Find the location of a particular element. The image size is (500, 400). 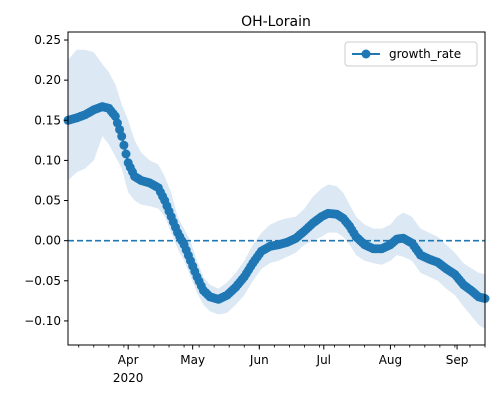

y-tick-label: 0.15 is located at coordinates (47, 120).